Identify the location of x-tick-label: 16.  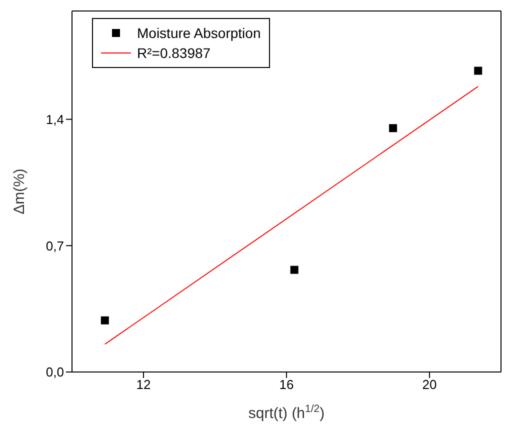
(286, 384).